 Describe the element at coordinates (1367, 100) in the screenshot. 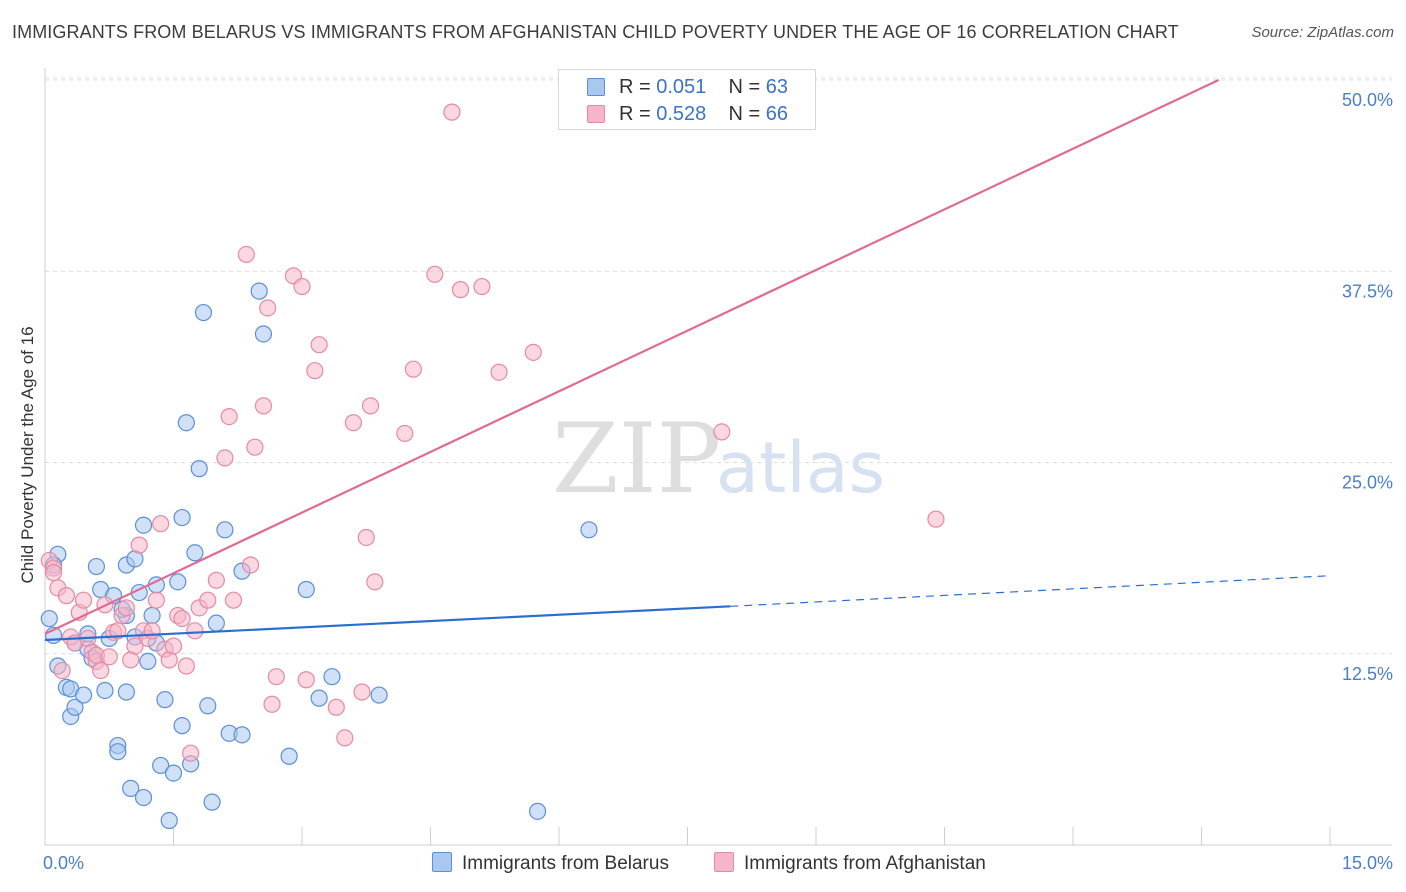

I see `y-tick-label-3: 50.0%` at that location.